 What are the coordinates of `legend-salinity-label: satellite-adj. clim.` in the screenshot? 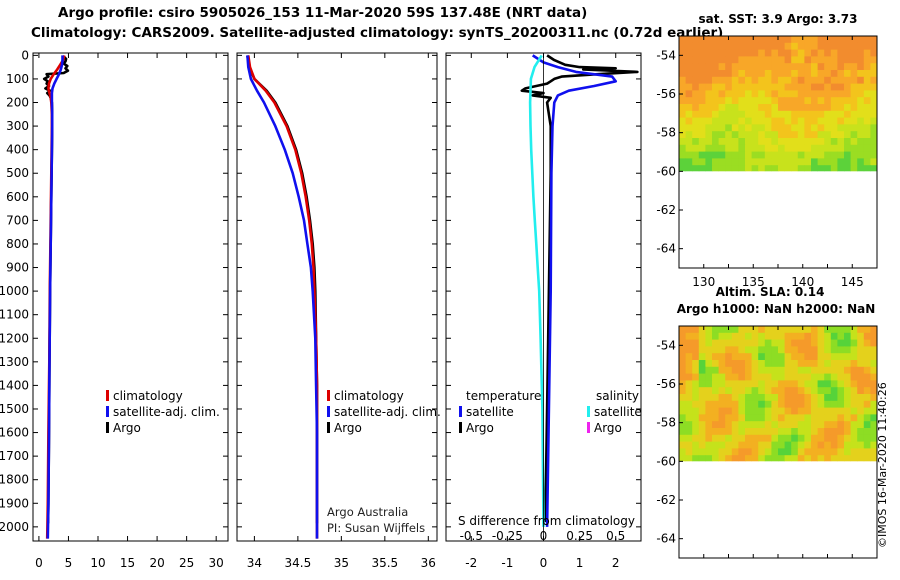 It's located at (387, 412).